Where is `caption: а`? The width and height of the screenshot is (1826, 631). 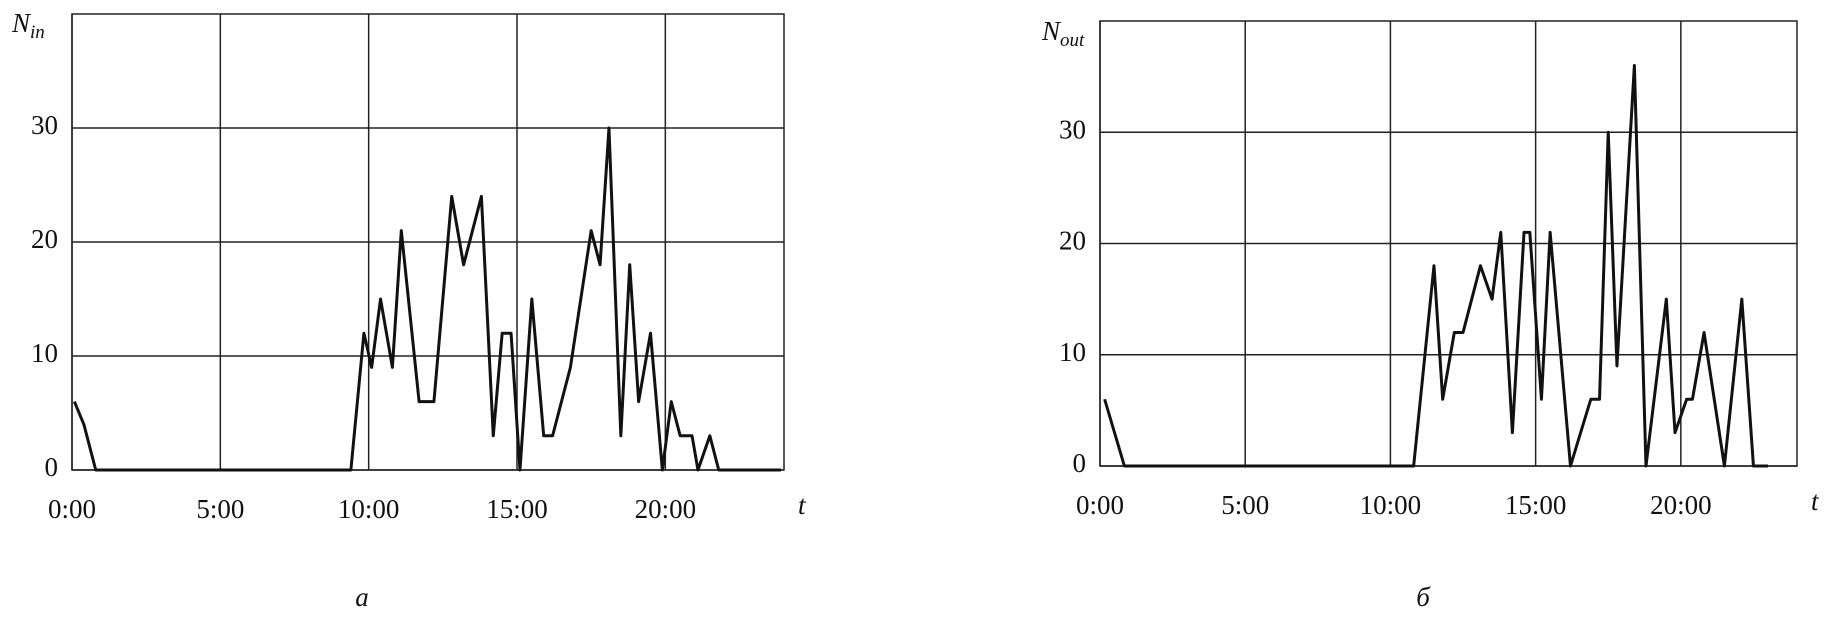
caption: а is located at coordinates (362, 597).